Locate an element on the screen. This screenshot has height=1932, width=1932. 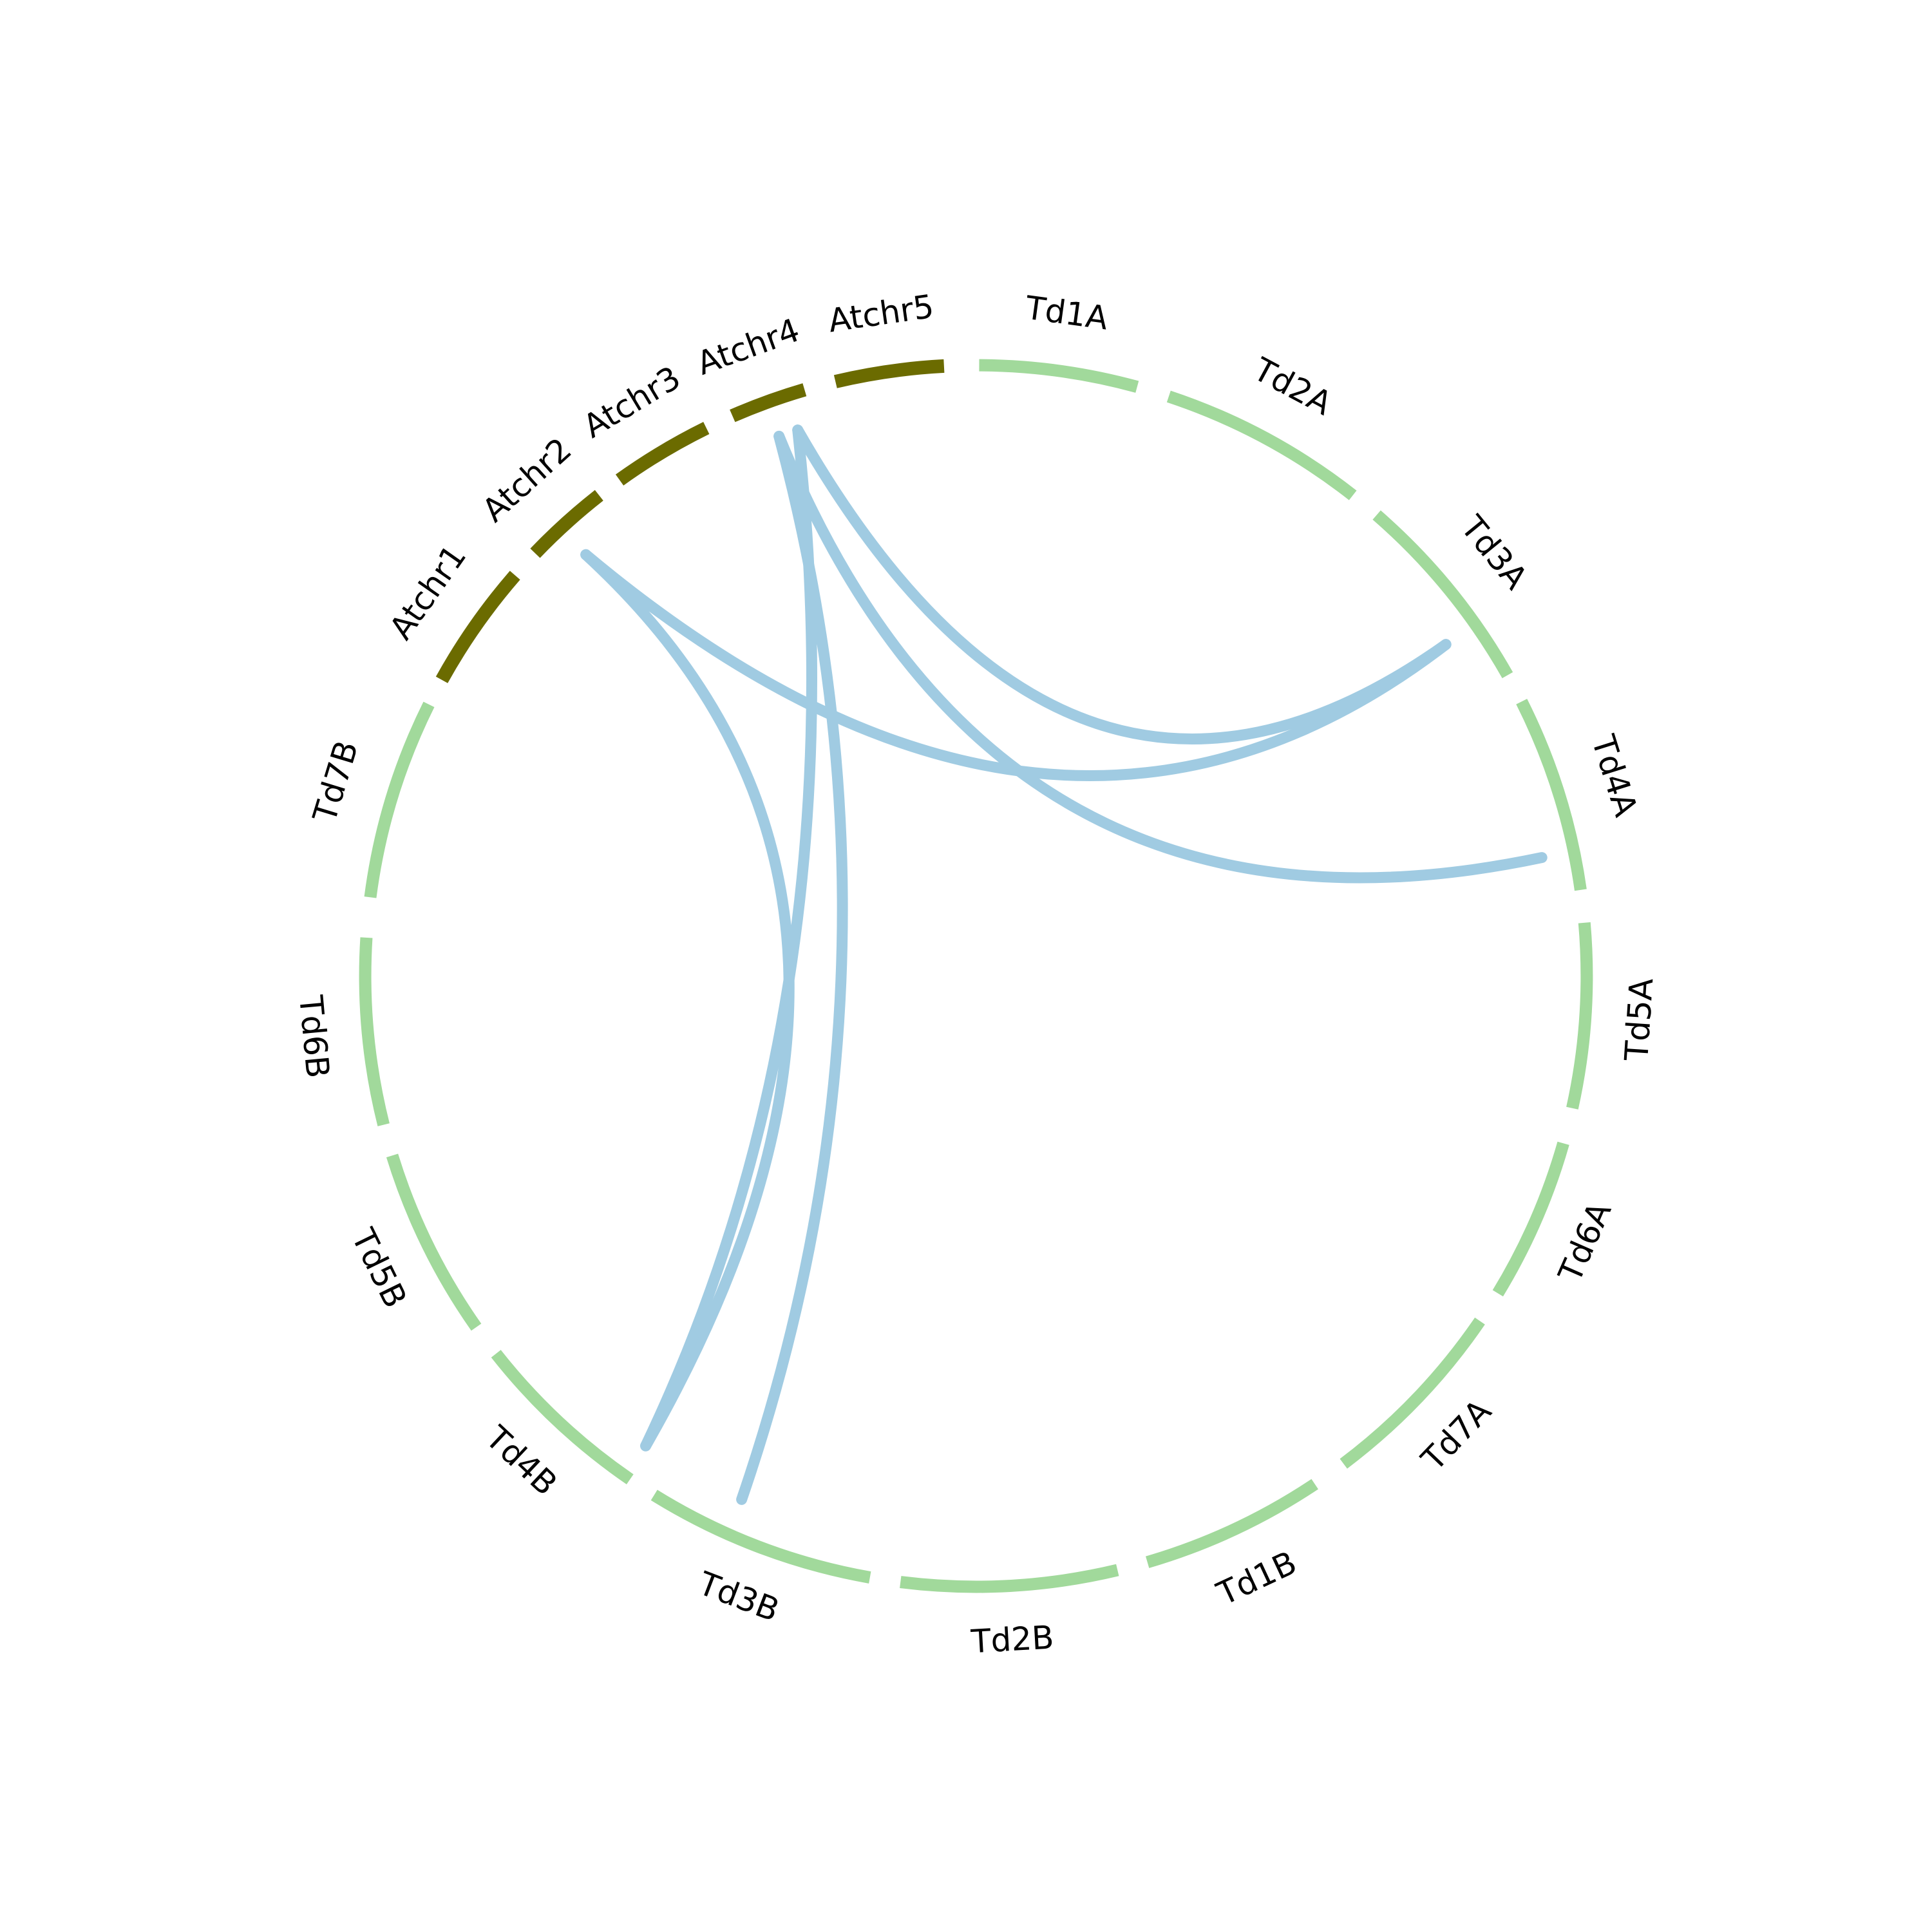
segment-label: Atchr5 is located at coordinates (881, 314).